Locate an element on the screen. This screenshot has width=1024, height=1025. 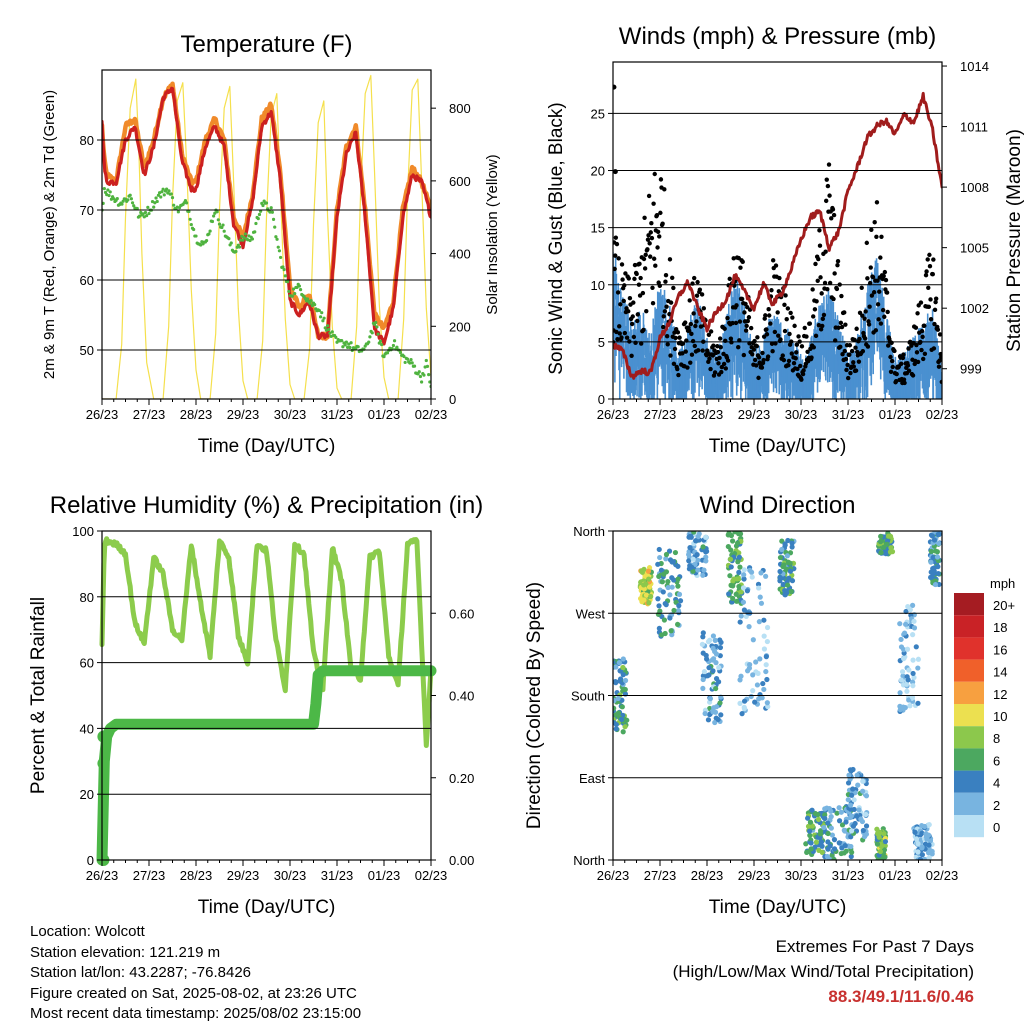
x-tick-label: 29/23 is located at coordinates (243, 414).